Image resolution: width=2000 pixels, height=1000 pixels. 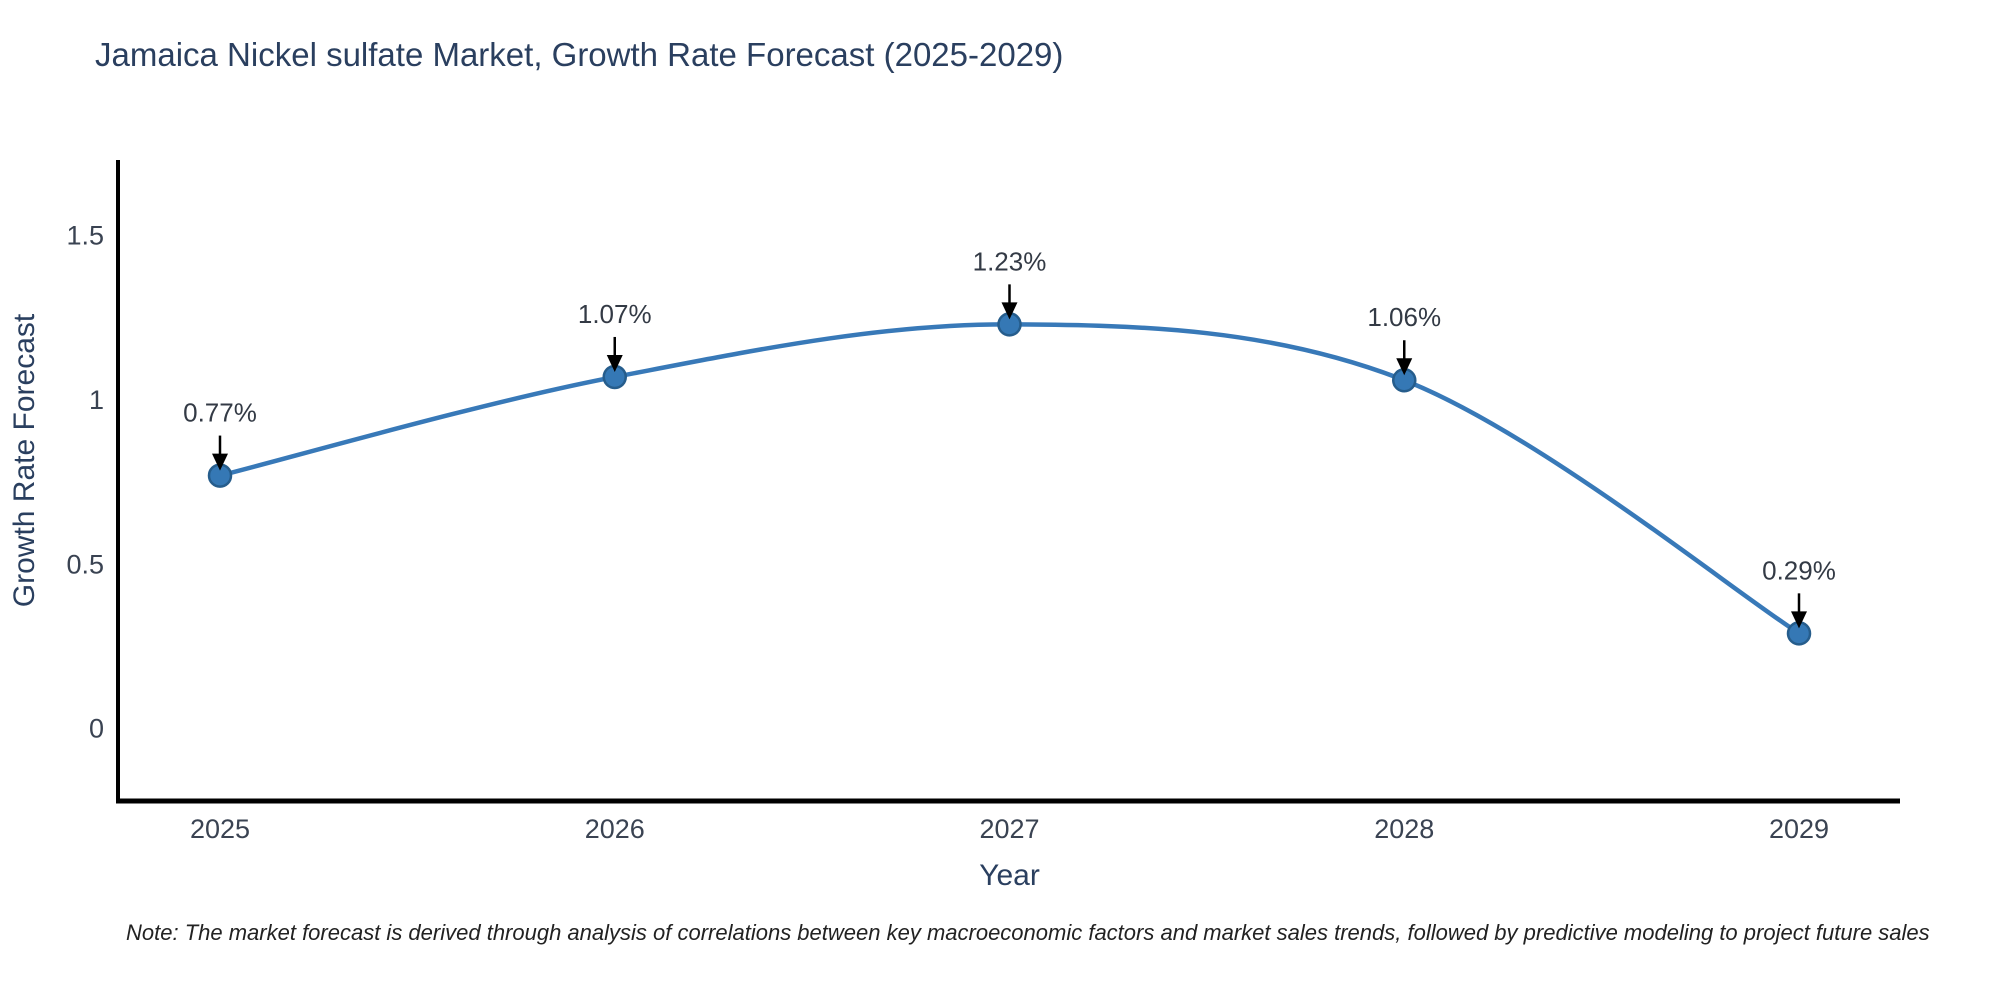 What do you see at coordinates (24, 460) in the screenshot?
I see `y-axis-title: Growth Rate Forecast` at bounding box center [24, 460].